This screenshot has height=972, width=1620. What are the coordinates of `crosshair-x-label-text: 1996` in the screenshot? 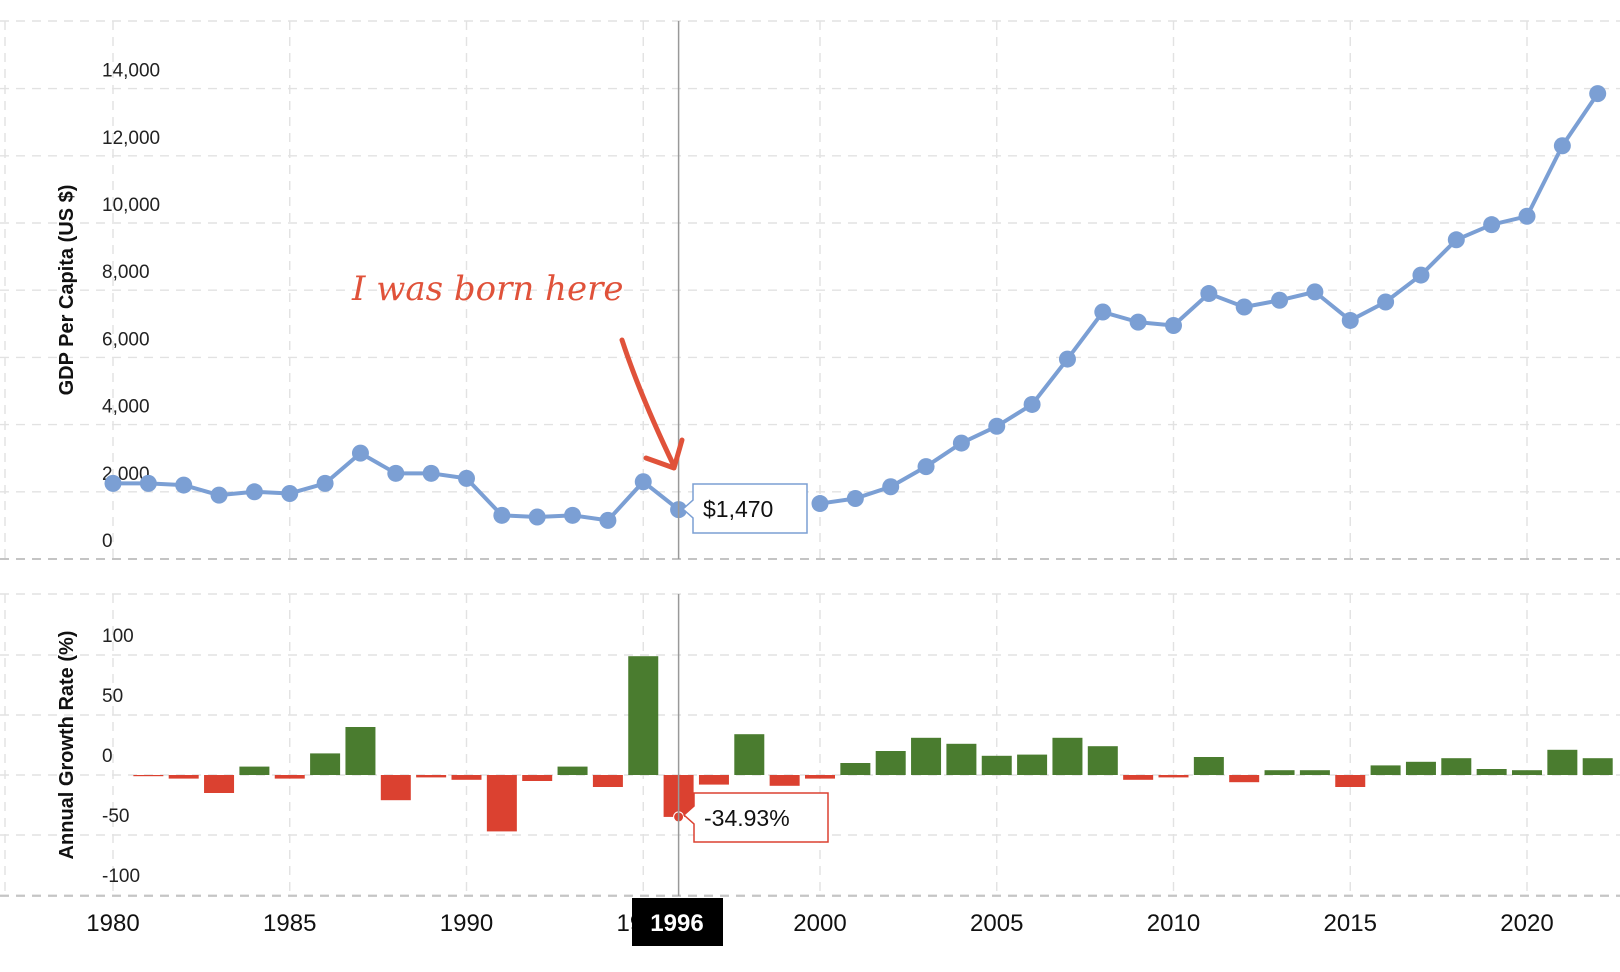 It's located at (676, 923).